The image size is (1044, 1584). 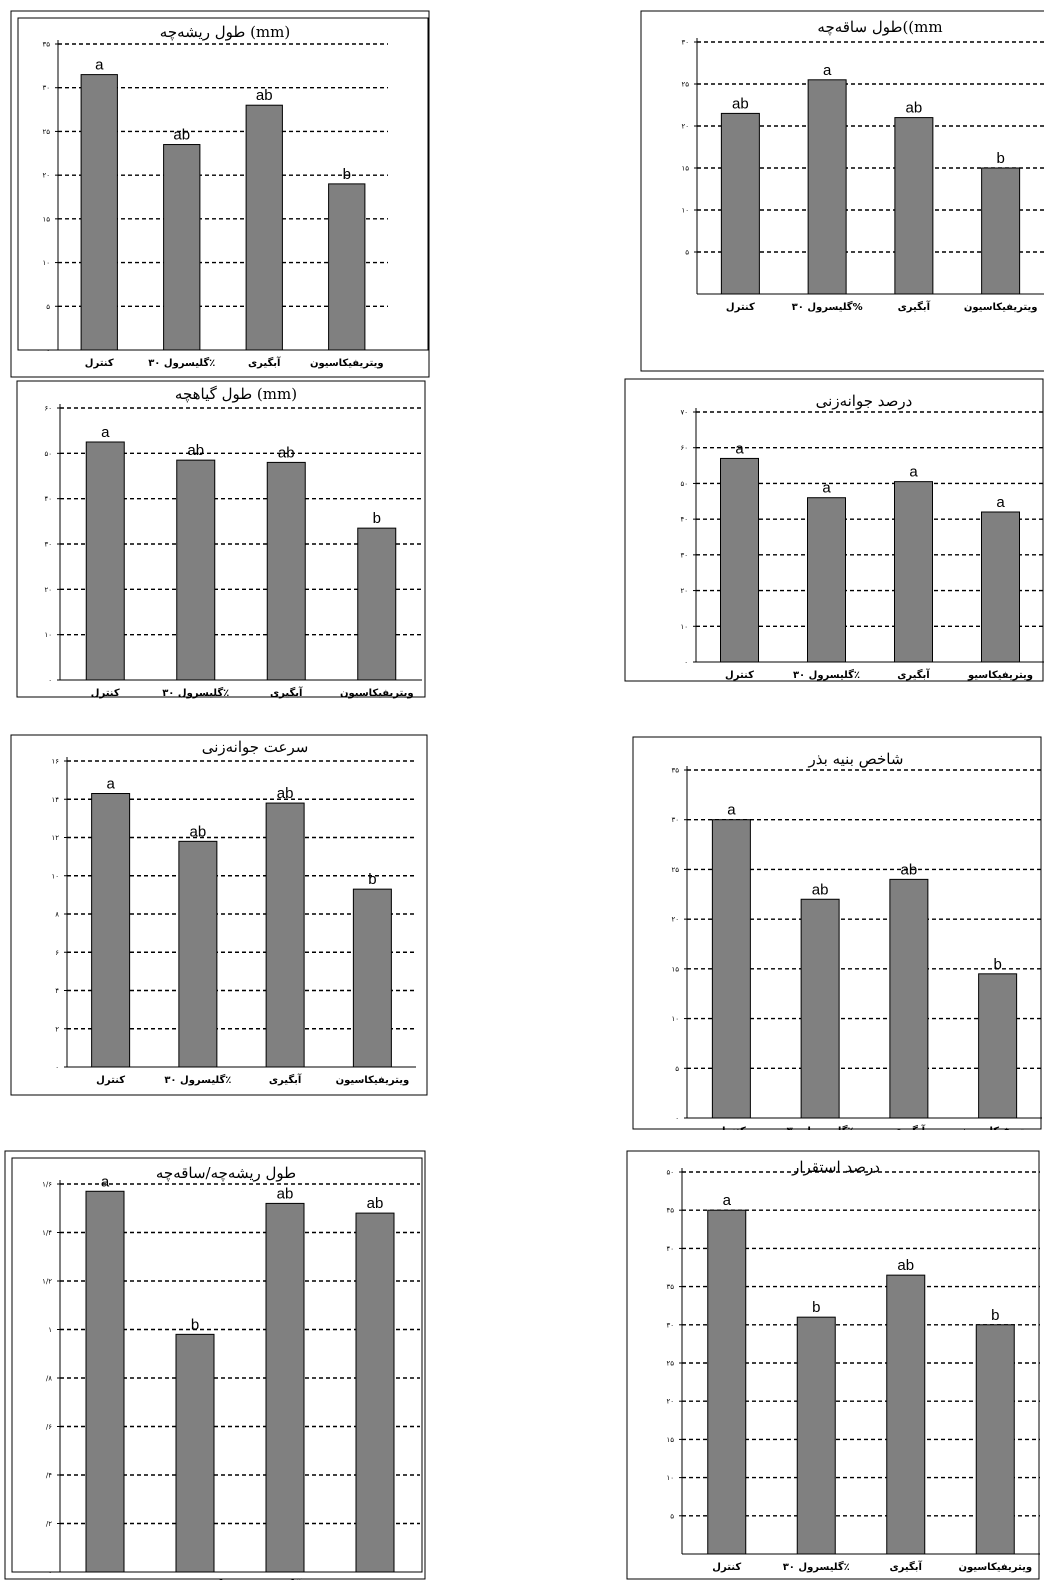 I want to click on y-tick-label: /۲, so click(x=49, y=1524).